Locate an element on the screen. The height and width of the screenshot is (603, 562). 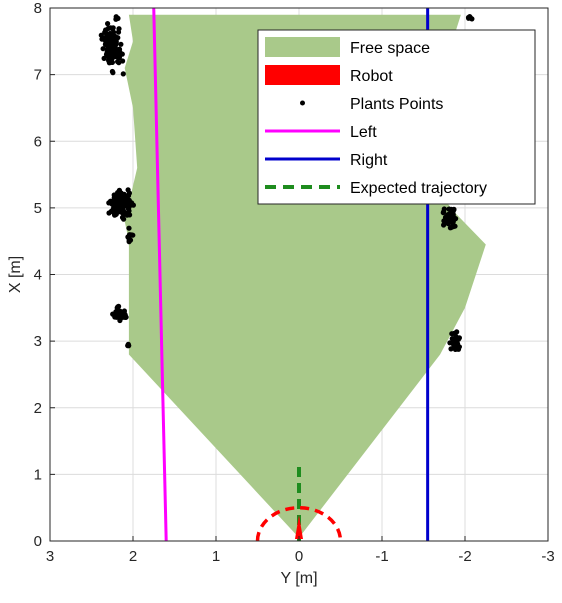
x-tick-label: 2 is located at coordinates (133, 556).